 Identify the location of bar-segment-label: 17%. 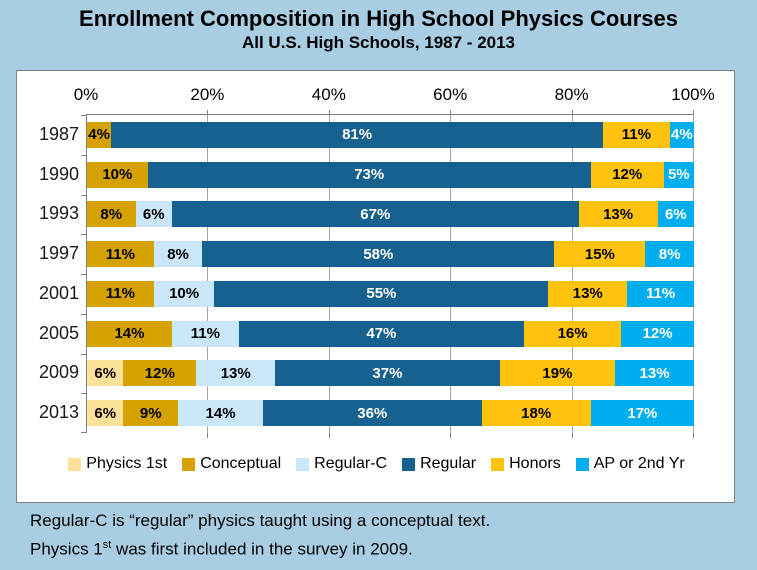
(642, 413).